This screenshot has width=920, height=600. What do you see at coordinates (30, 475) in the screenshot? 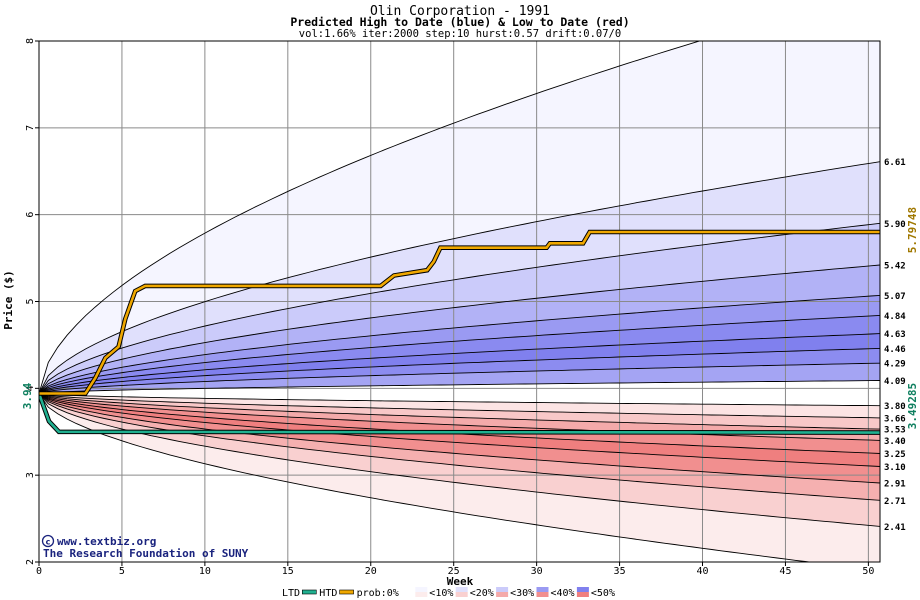
I see `y-tick-label: 3` at bounding box center [30, 475].